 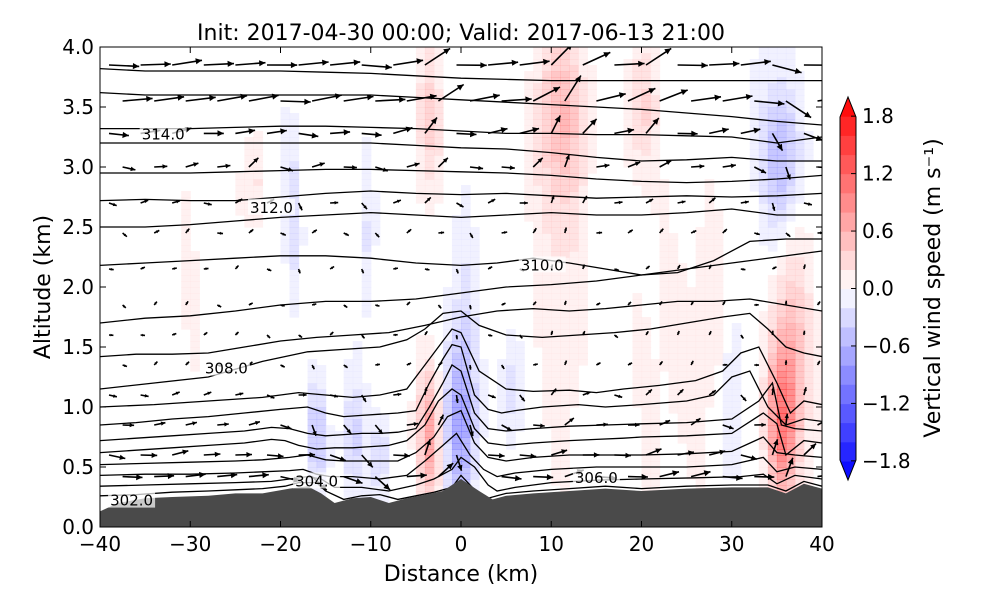 What do you see at coordinates (933, 287) in the screenshot?
I see `colorbar-label: Vertical wind speed (m s⁻¹)` at bounding box center [933, 287].